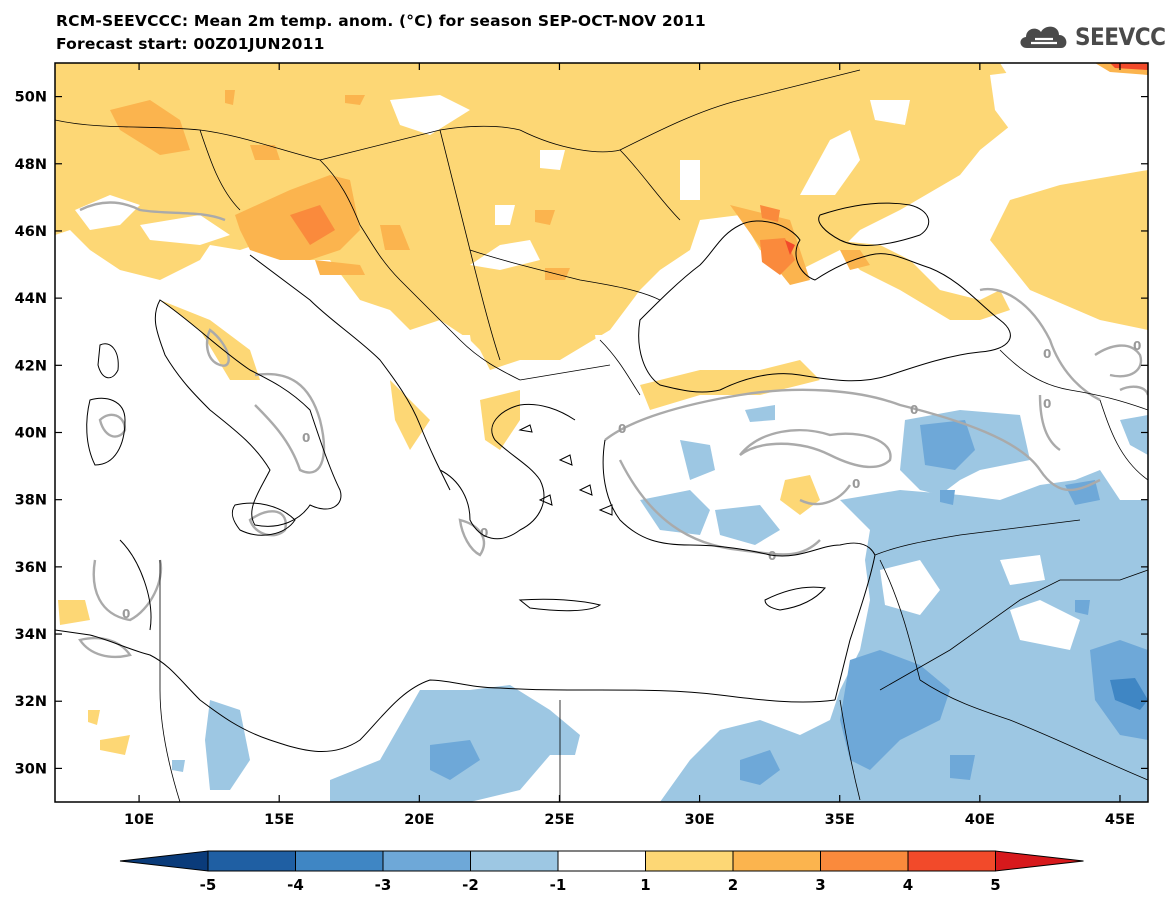 This screenshot has width=1165, height=907. Describe the element at coordinates (445, 691) in the screenshot. I see `egypt-libya-coast` at that location.